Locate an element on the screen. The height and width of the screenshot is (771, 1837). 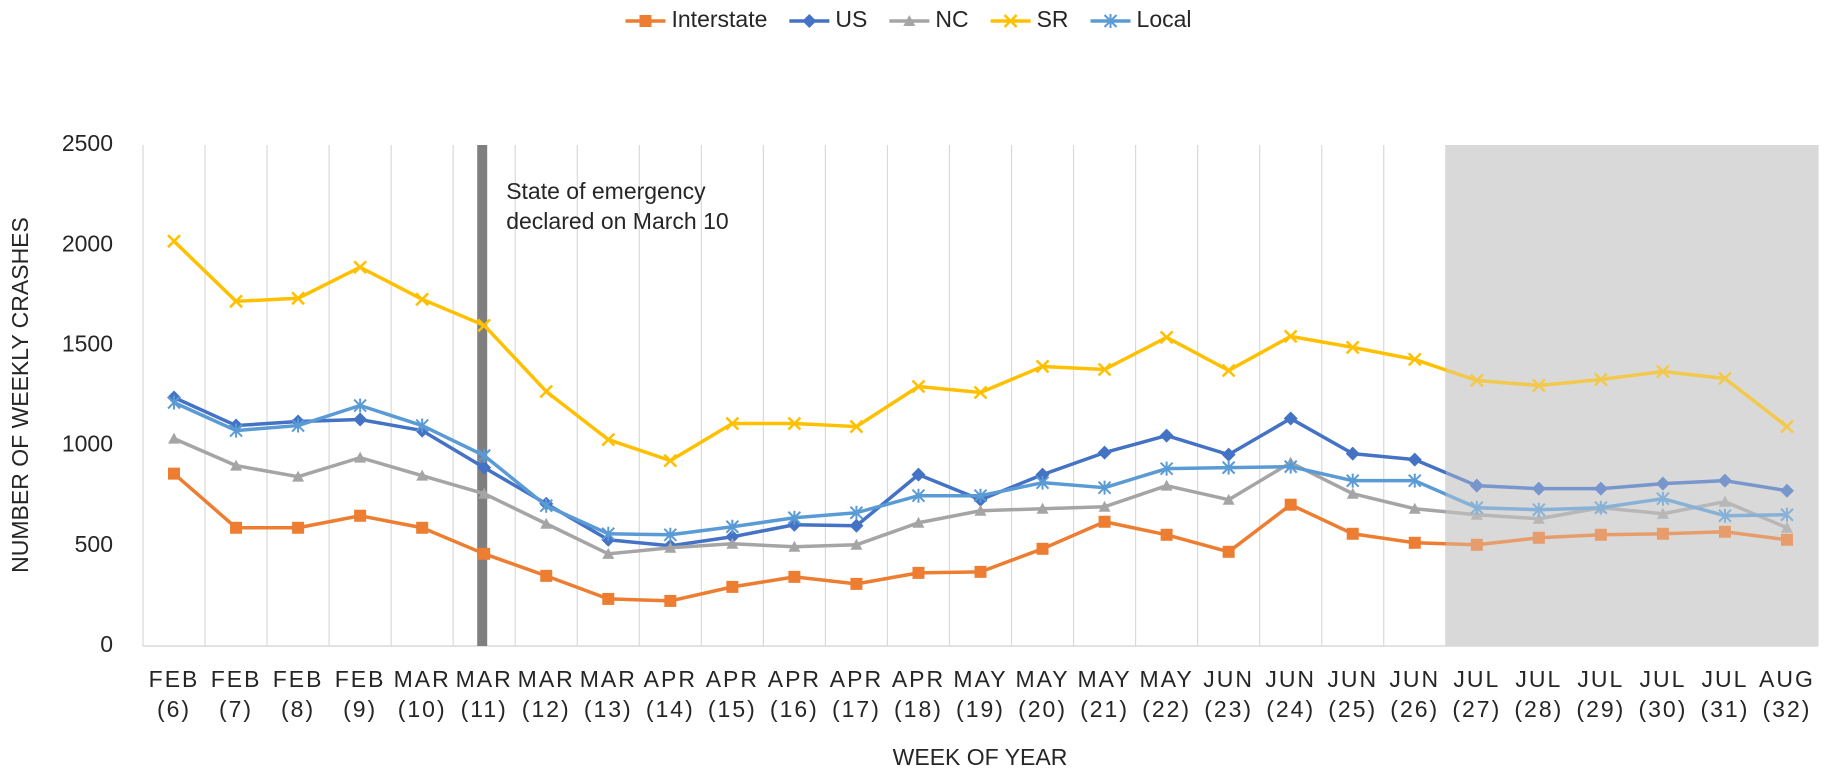
highlight-overlay is located at coordinates (1631, 395).